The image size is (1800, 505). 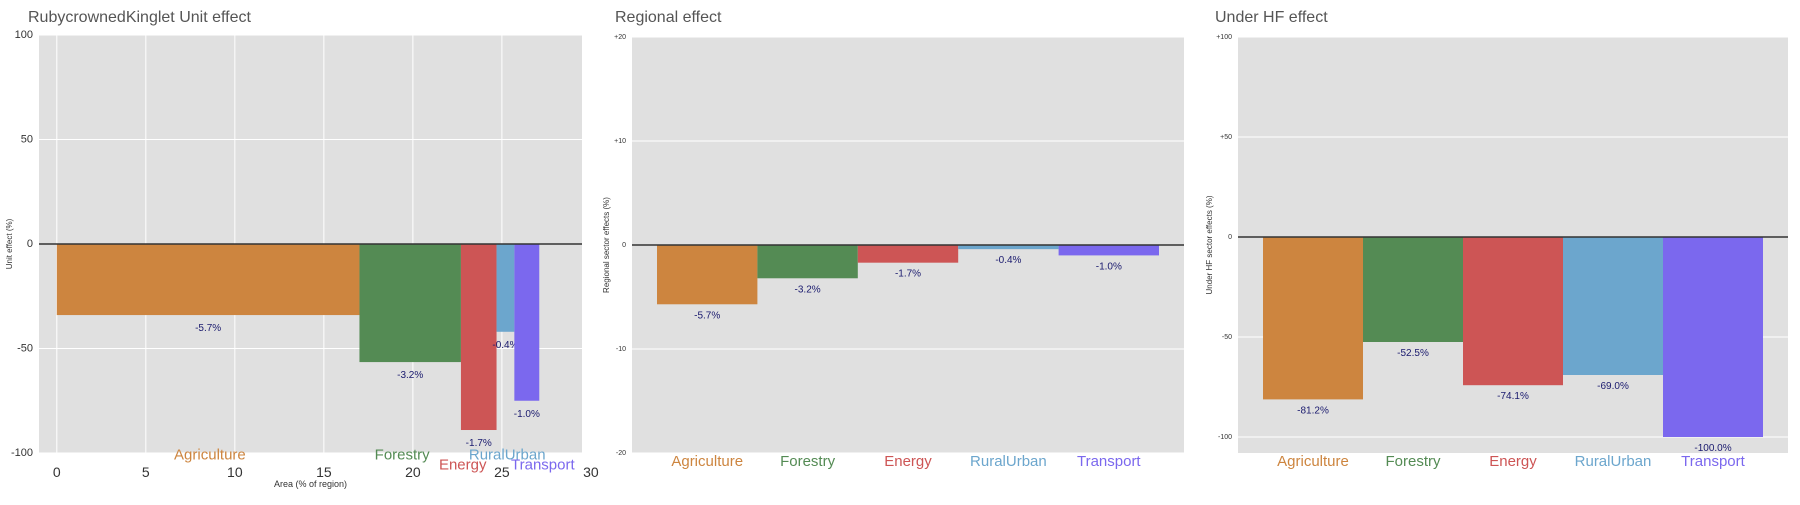 I want to click on bar-value-label: -52.5%, so click(x=1413, y=353).